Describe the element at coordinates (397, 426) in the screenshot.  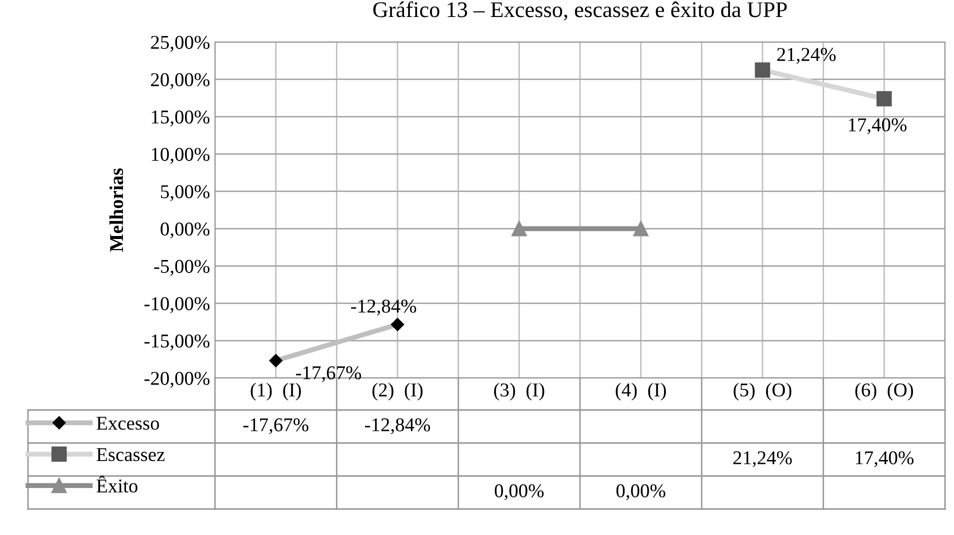
I see `data-label: -12,84%` at that location.